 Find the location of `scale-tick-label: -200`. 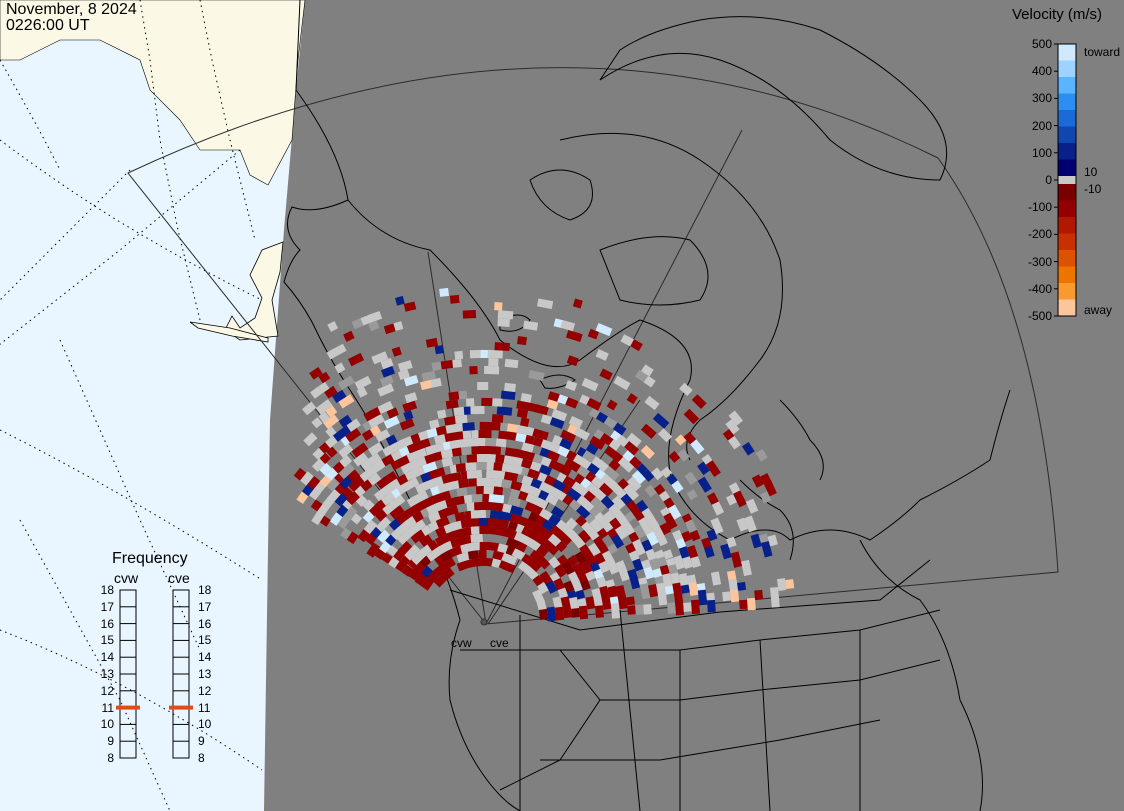

scale-tick-label: -200 is located at coordinates (1039, 234).